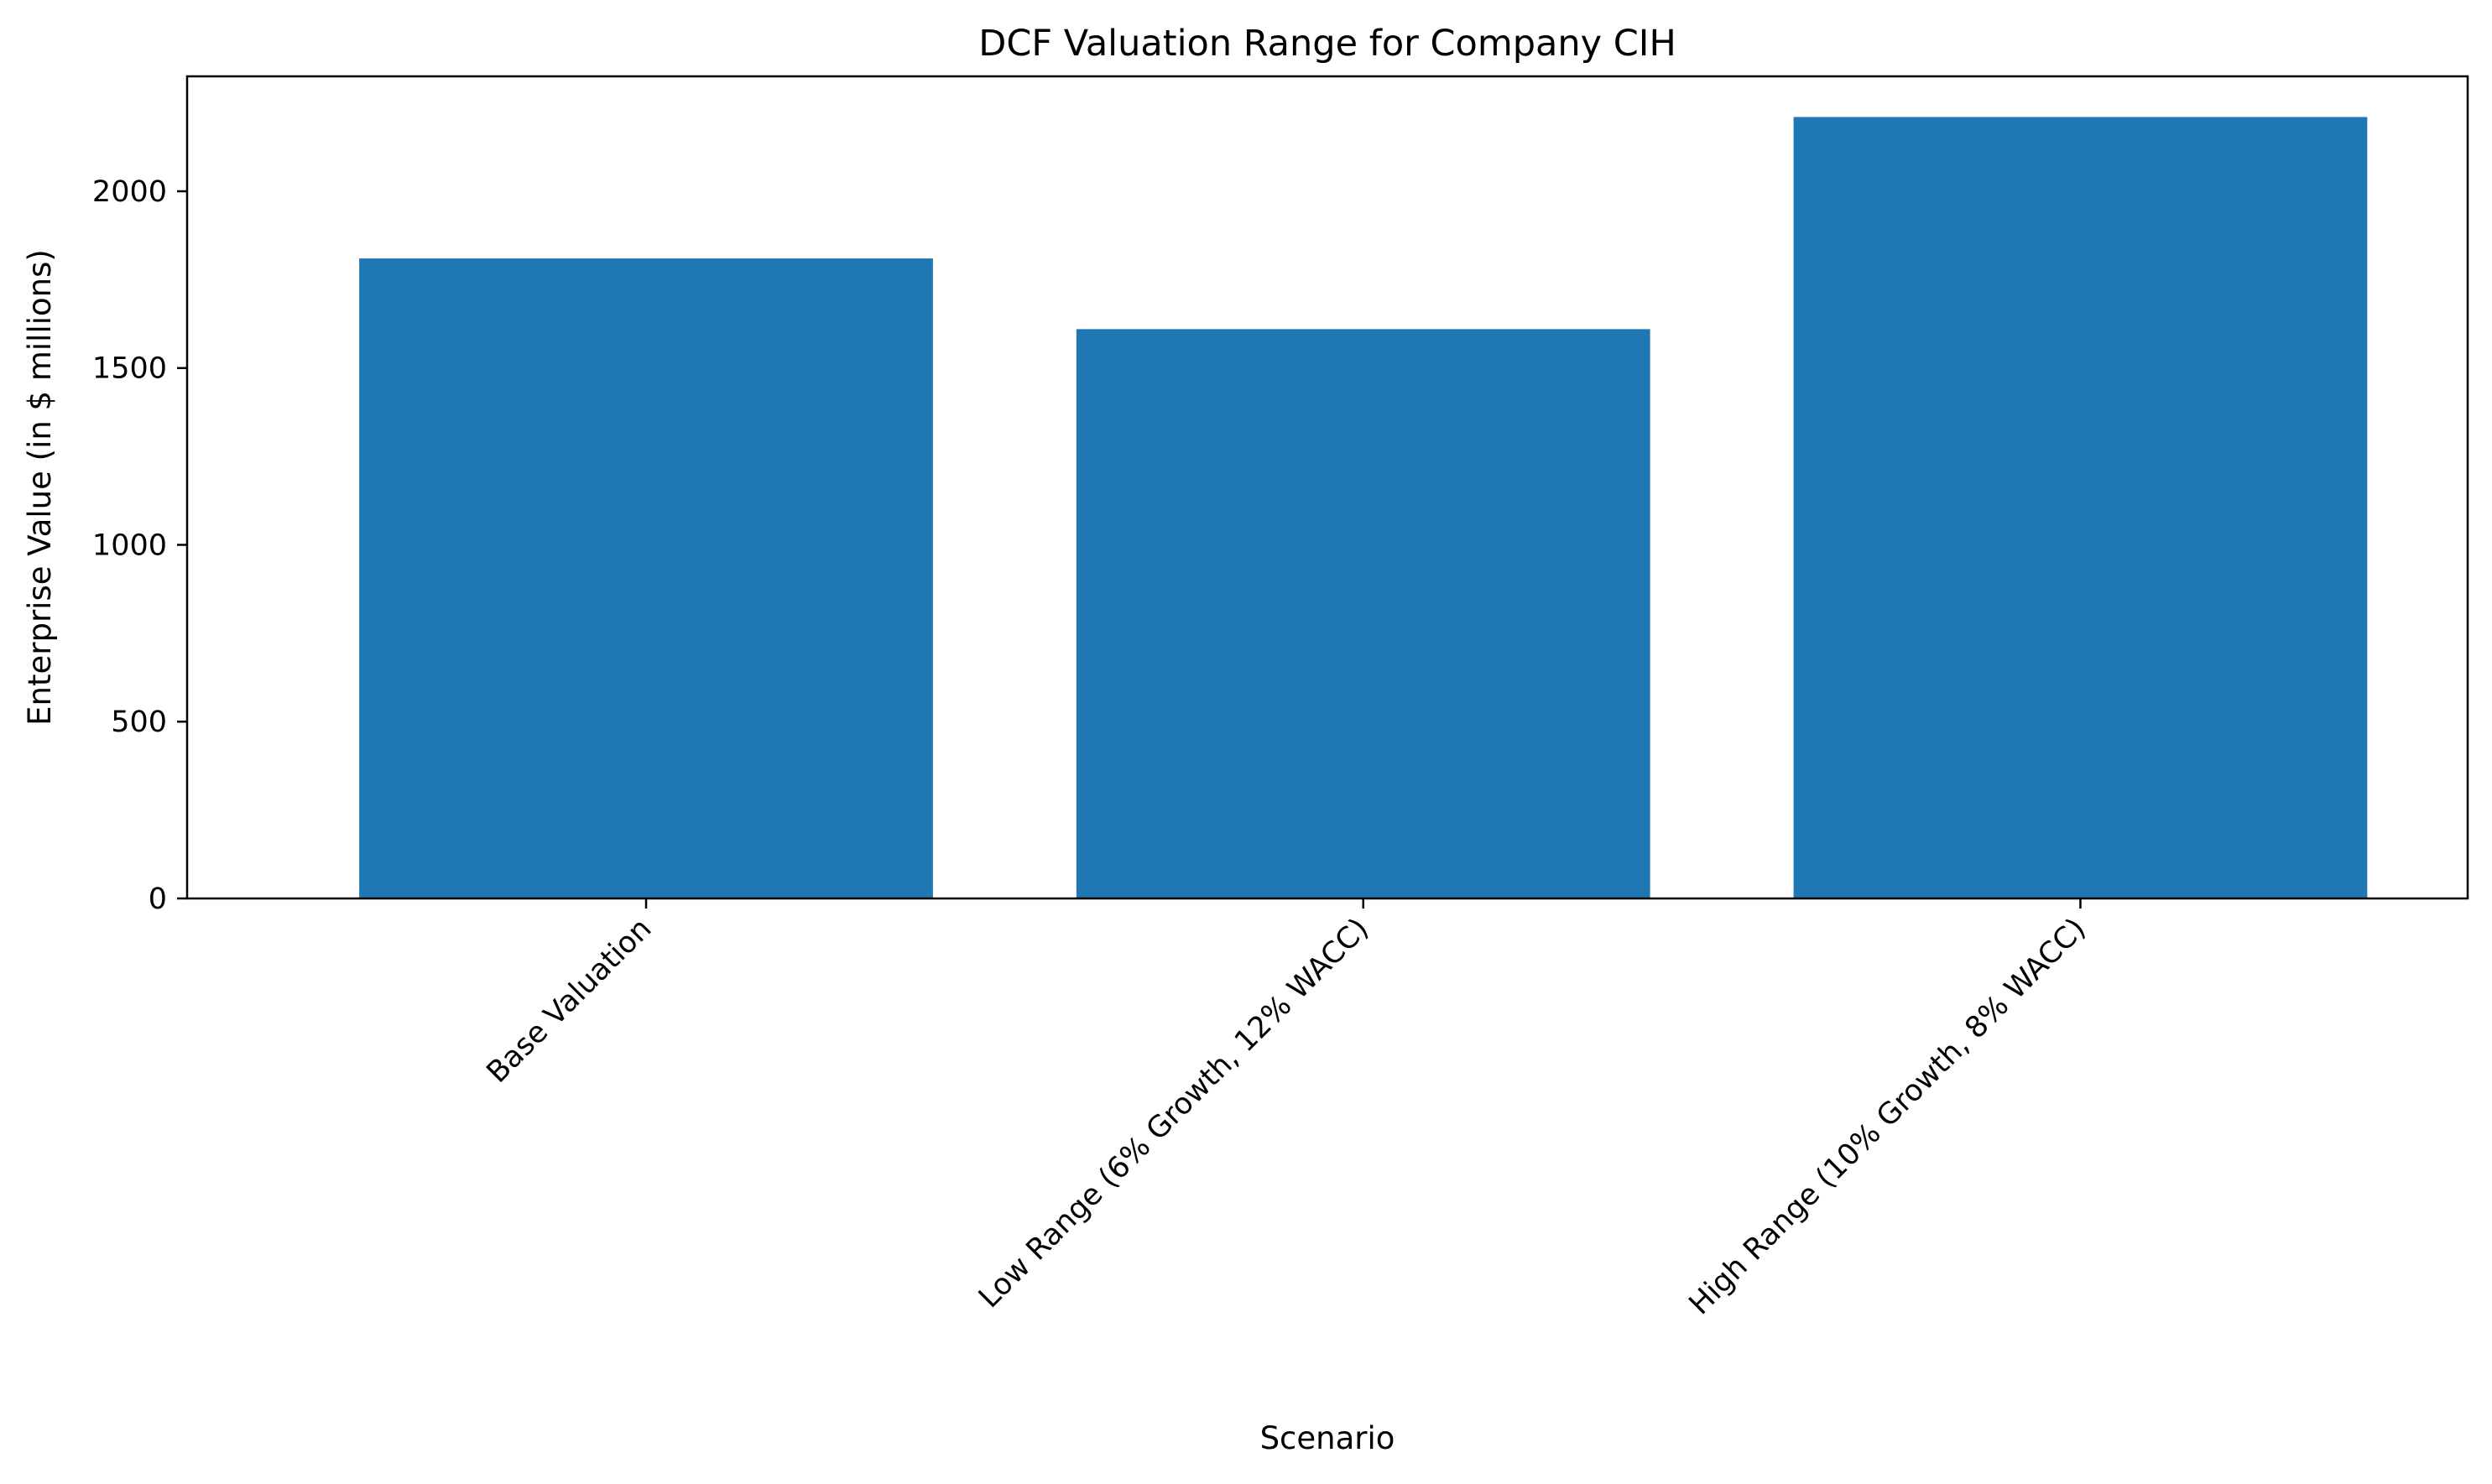  Describe the element at coordinates (139, 722) in the screenshot. I see `y-tick-label: 500` at that location.